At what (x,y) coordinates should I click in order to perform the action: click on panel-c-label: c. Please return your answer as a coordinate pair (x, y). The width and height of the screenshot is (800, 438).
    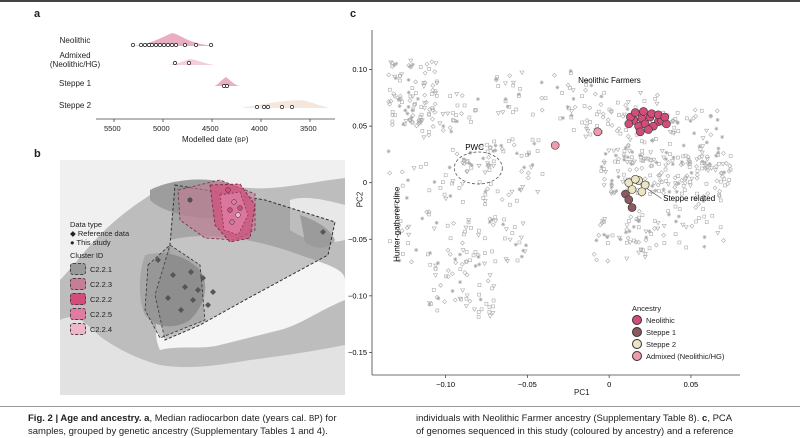
    Looking at the image, I should click on (353, 14).